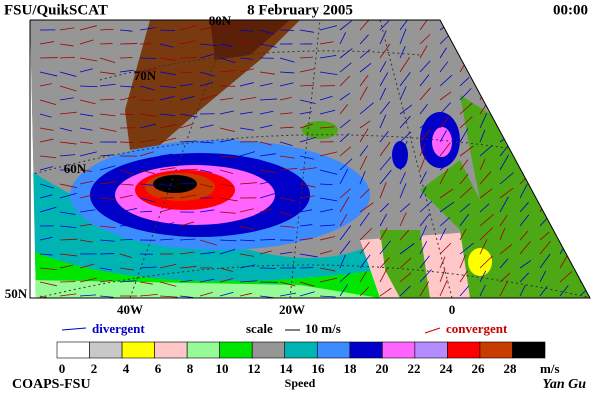  I want to click on header-time: 00:00, so click(570, 10).